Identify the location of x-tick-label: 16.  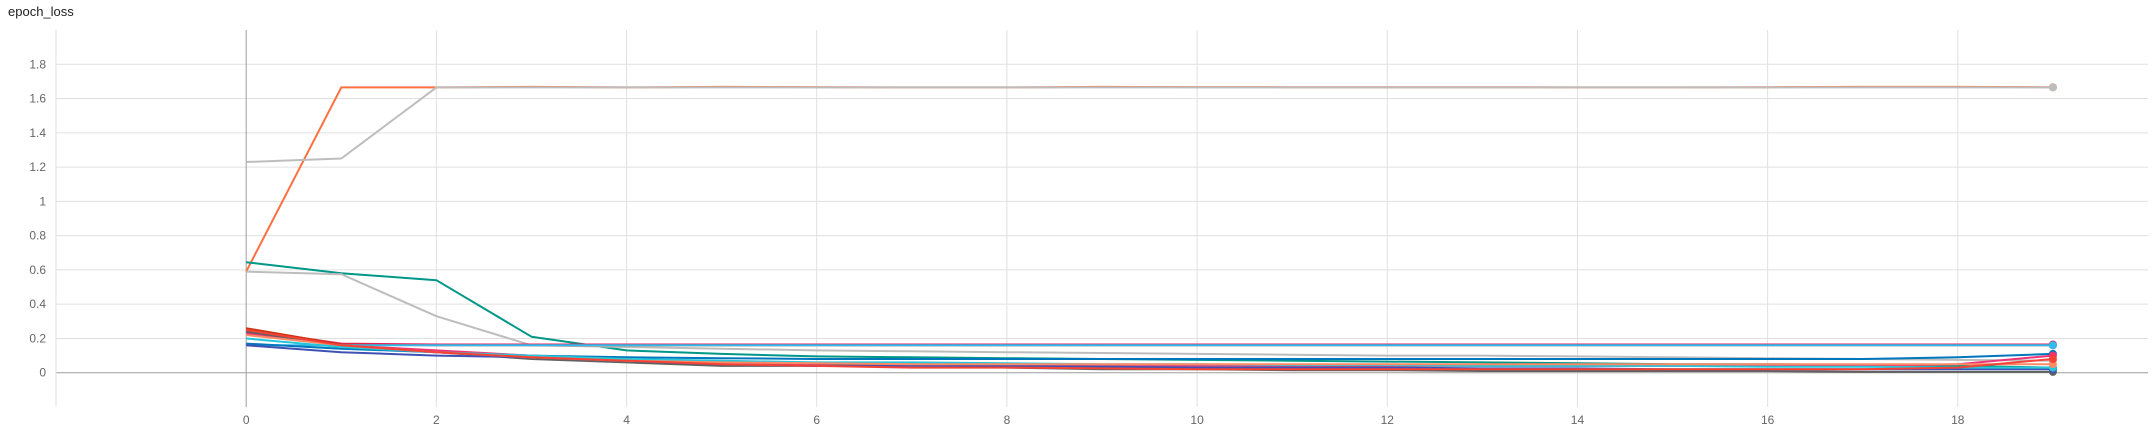
(1768, 420).